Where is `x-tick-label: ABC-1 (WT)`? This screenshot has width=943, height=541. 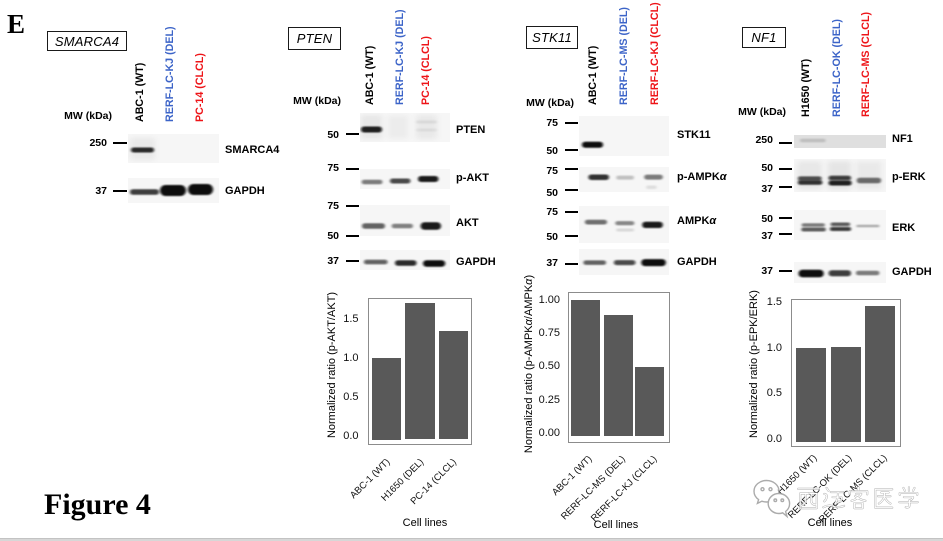
x-tick-label: ABC-1 (WT) is located at coordinates (572, 475).